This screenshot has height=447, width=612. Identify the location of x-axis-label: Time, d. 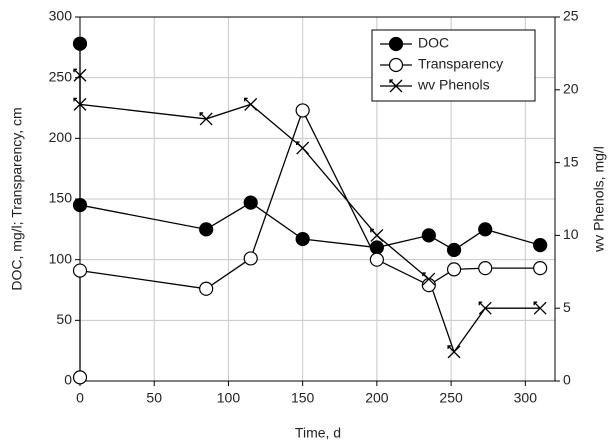
(318, 433).